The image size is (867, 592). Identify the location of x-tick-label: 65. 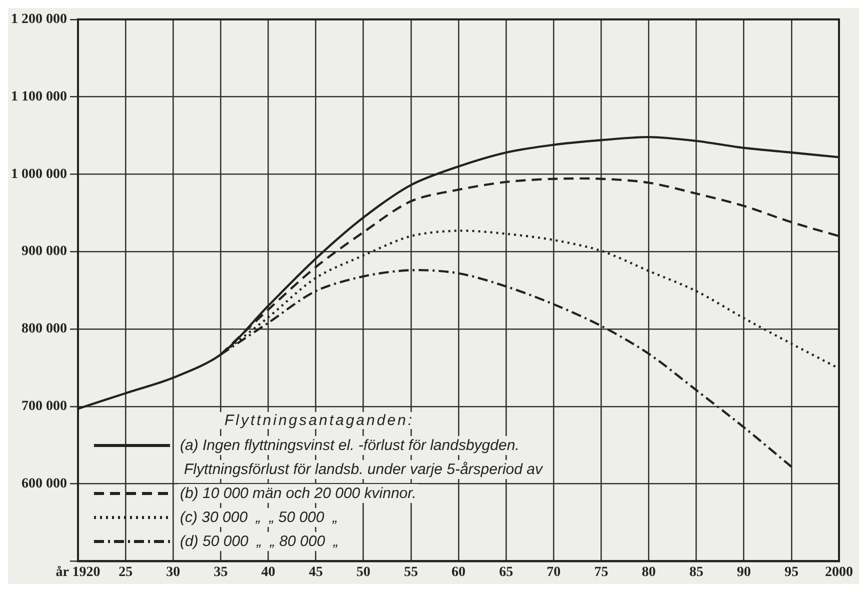
(506, 572).